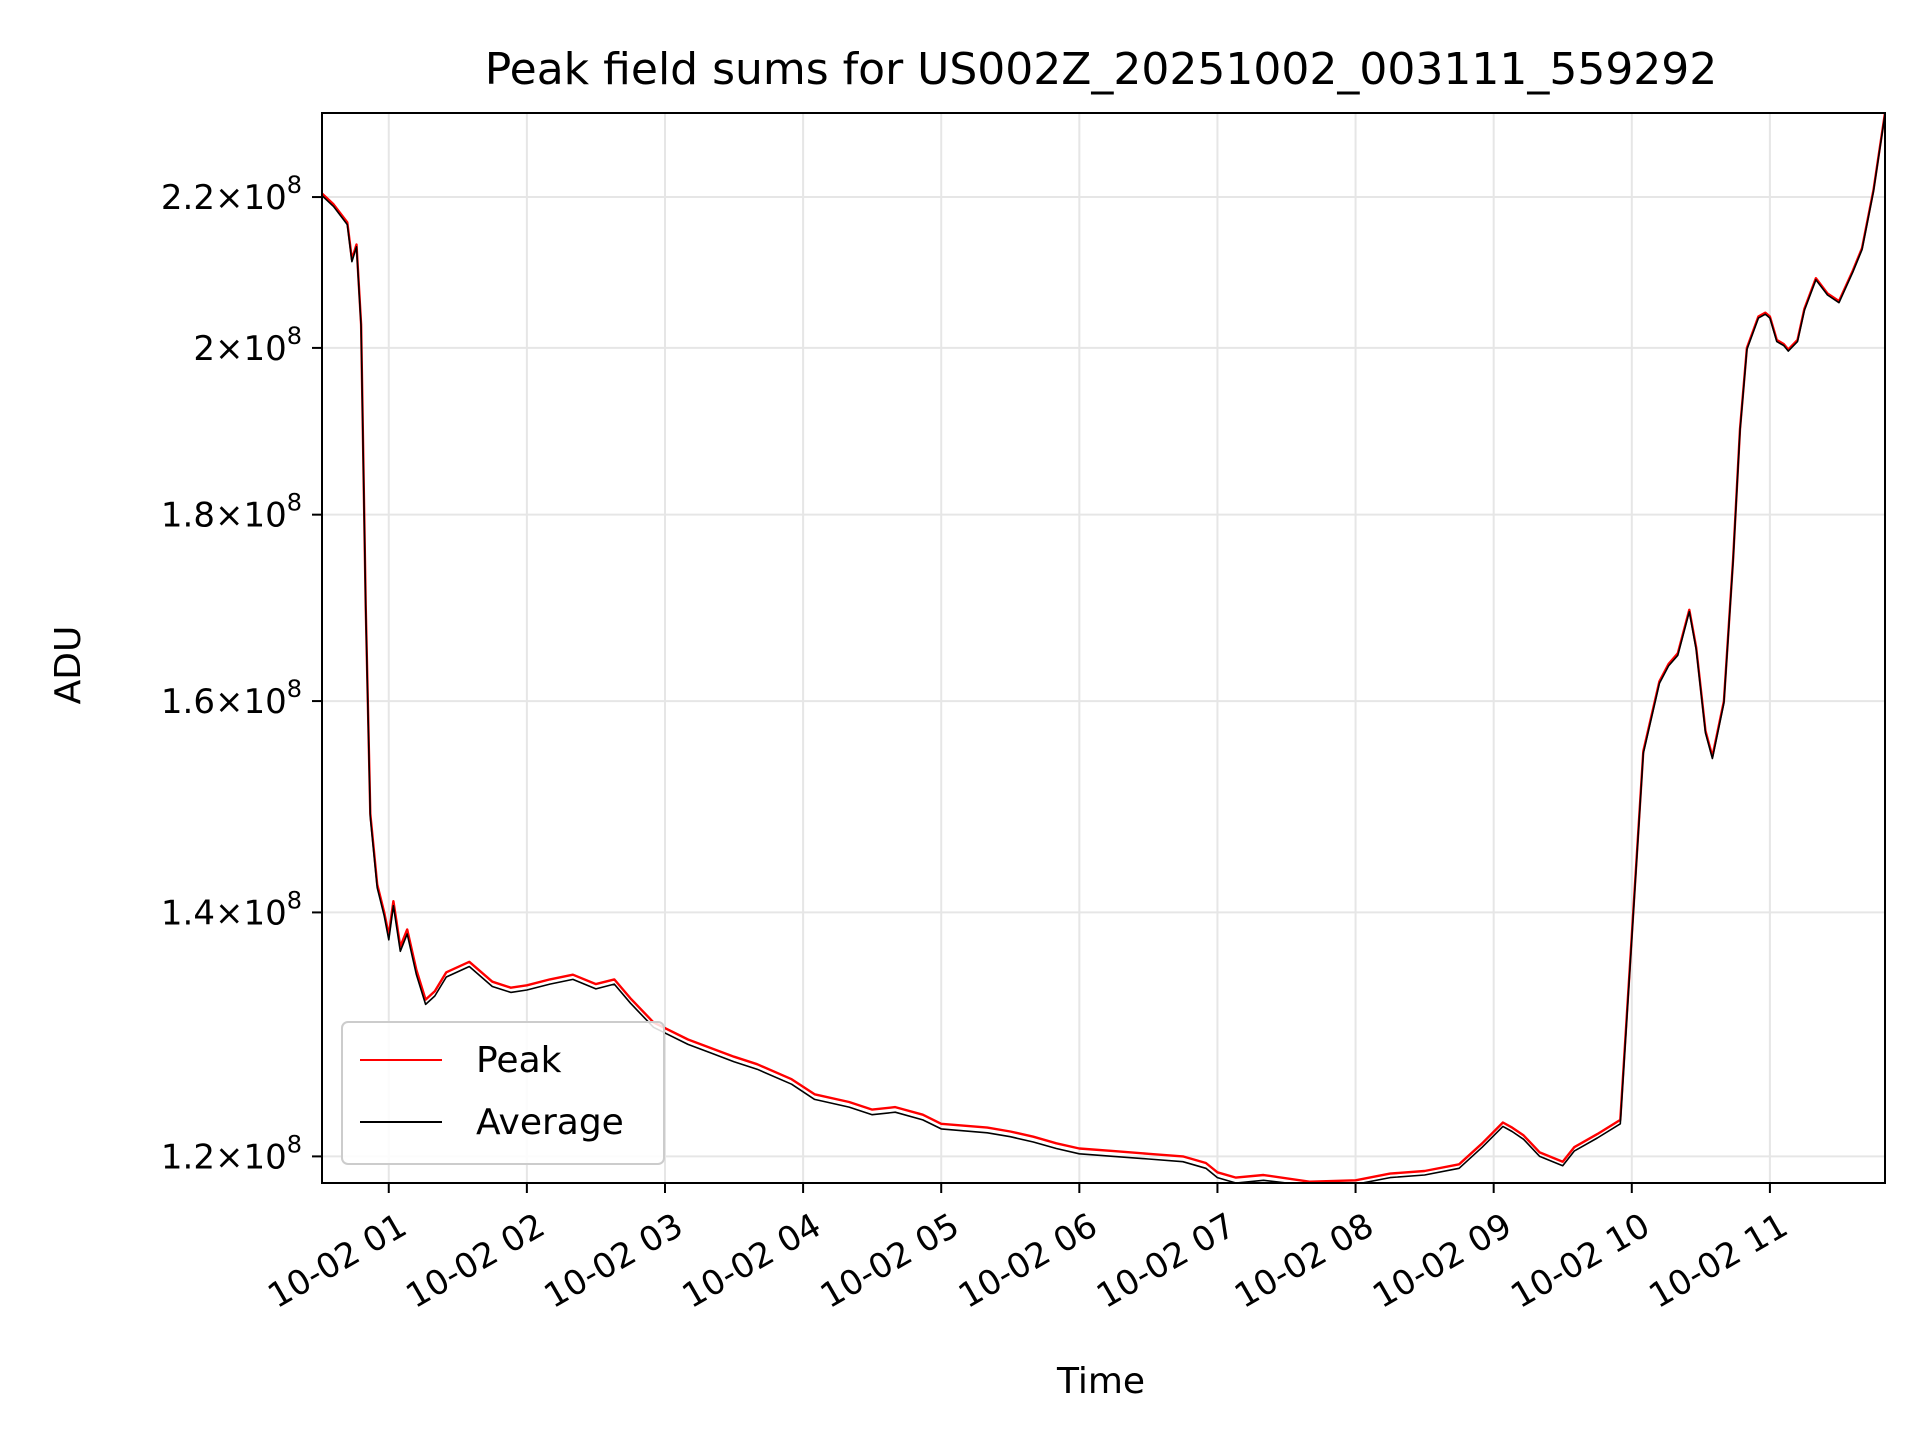  What do you see at coordinates (550, 1122) in the screenshot?
I see `legend-label-average: Average` at bounding box center [550, 1122].